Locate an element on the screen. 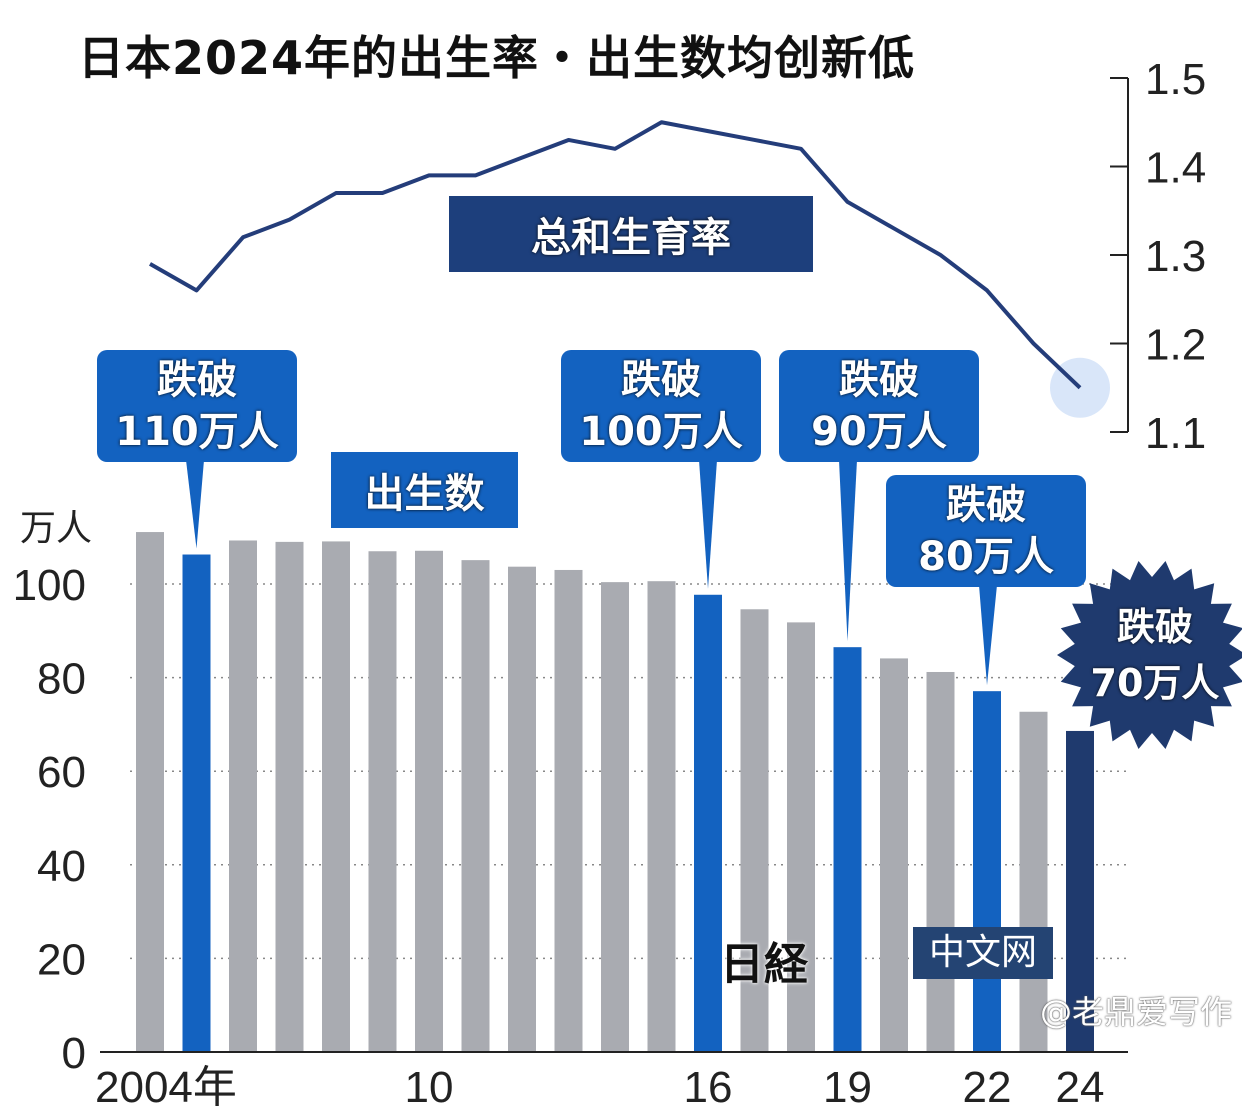  bar-2013 is located at coordinates (568, 810).